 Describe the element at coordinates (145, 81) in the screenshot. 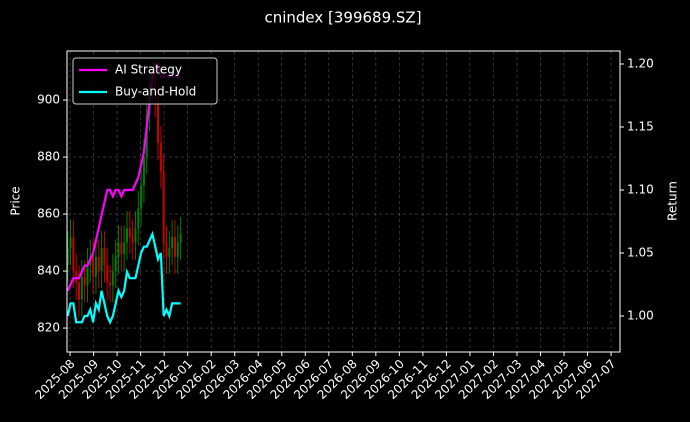

I see `legend-box` at that location.